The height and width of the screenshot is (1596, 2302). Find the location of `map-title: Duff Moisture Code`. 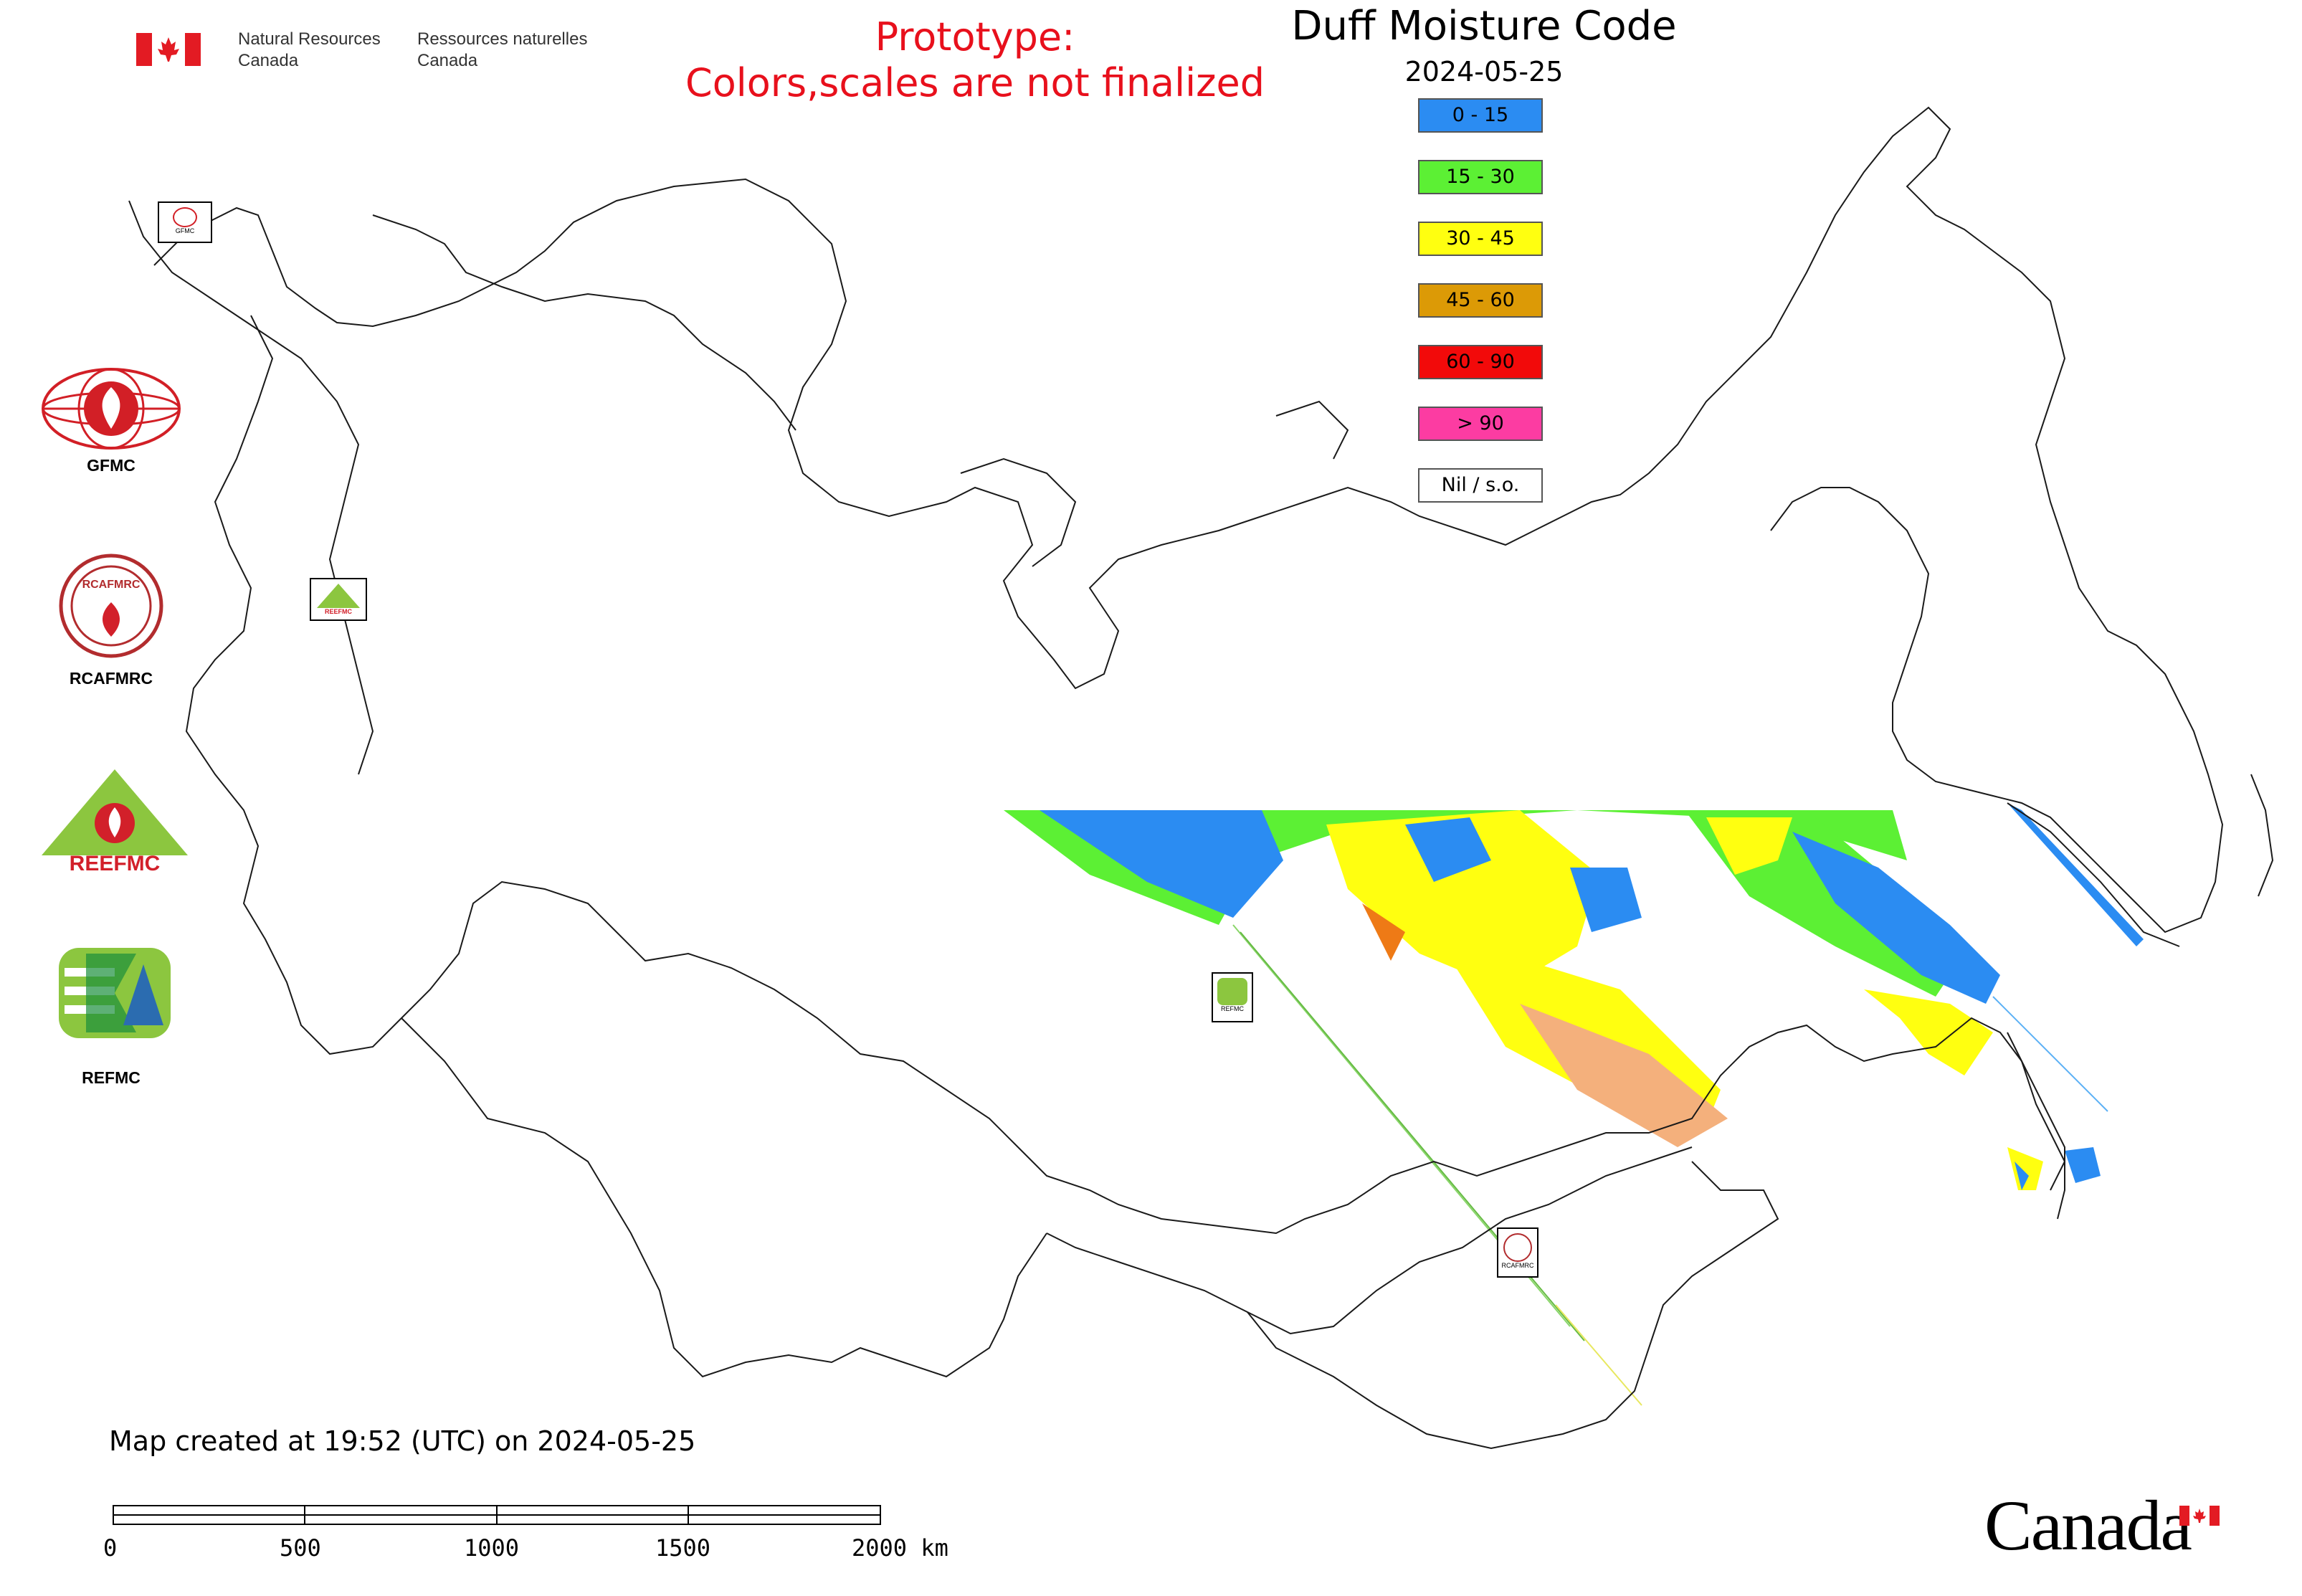

map-title: Duff Moisture Code is located at coordinates (1484, 26).